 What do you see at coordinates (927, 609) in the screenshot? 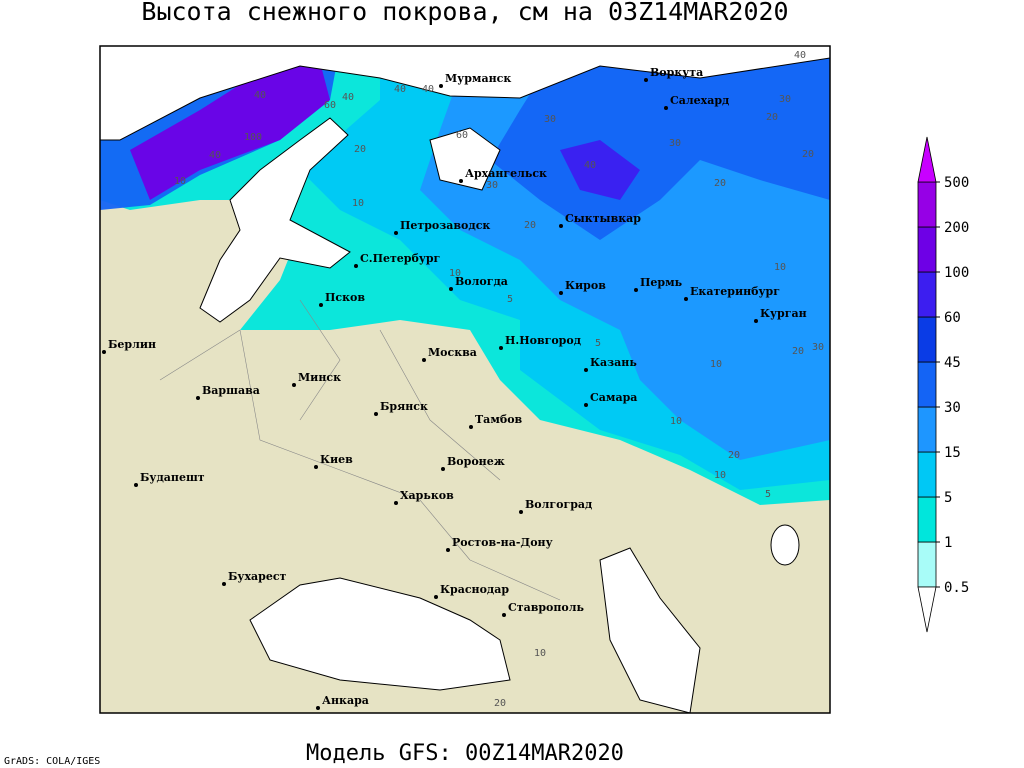
I see `legend-bottom-arrow` at bounding box center [927, 609].